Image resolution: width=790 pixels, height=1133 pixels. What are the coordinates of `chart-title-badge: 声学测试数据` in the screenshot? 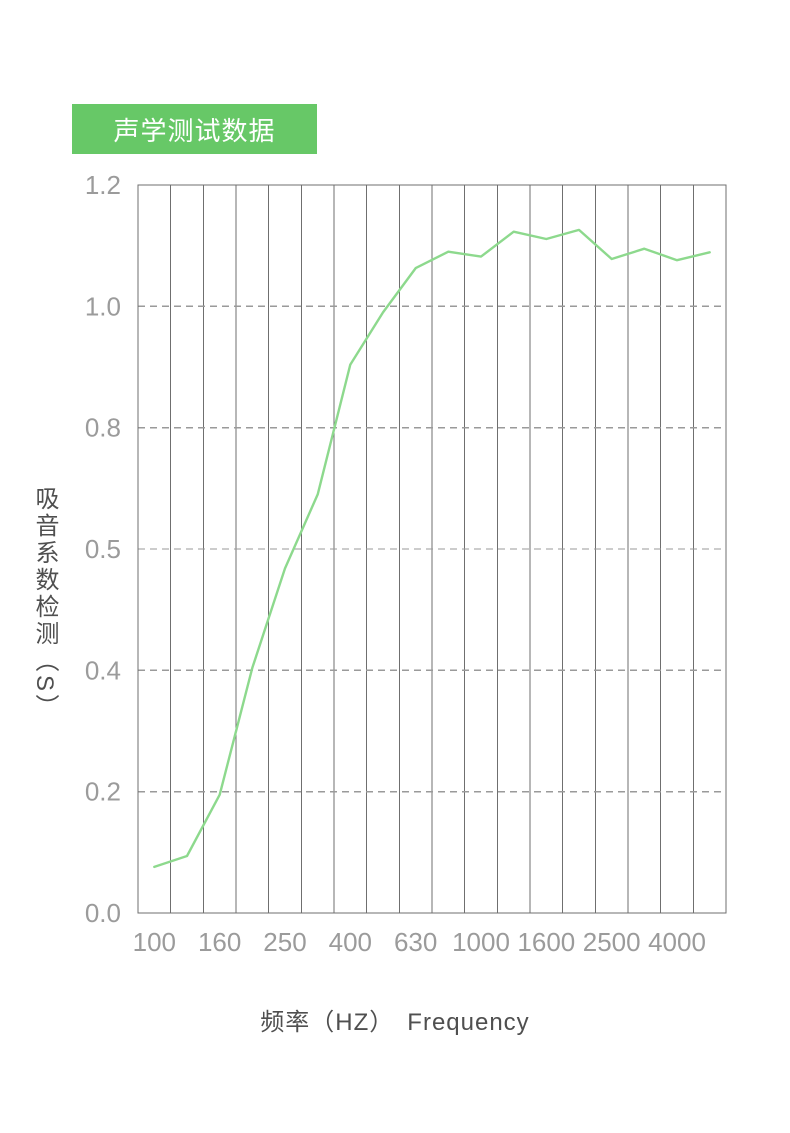 It's located at (194, 129).